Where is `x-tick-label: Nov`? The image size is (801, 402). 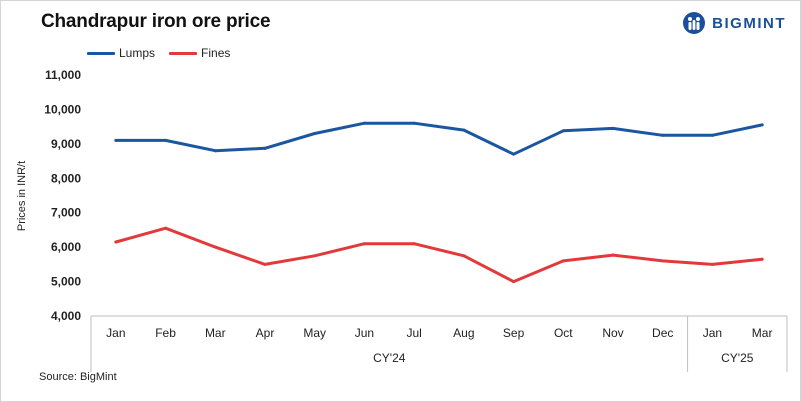
x-tick-label: Nov is located at coordinates (612, 333).